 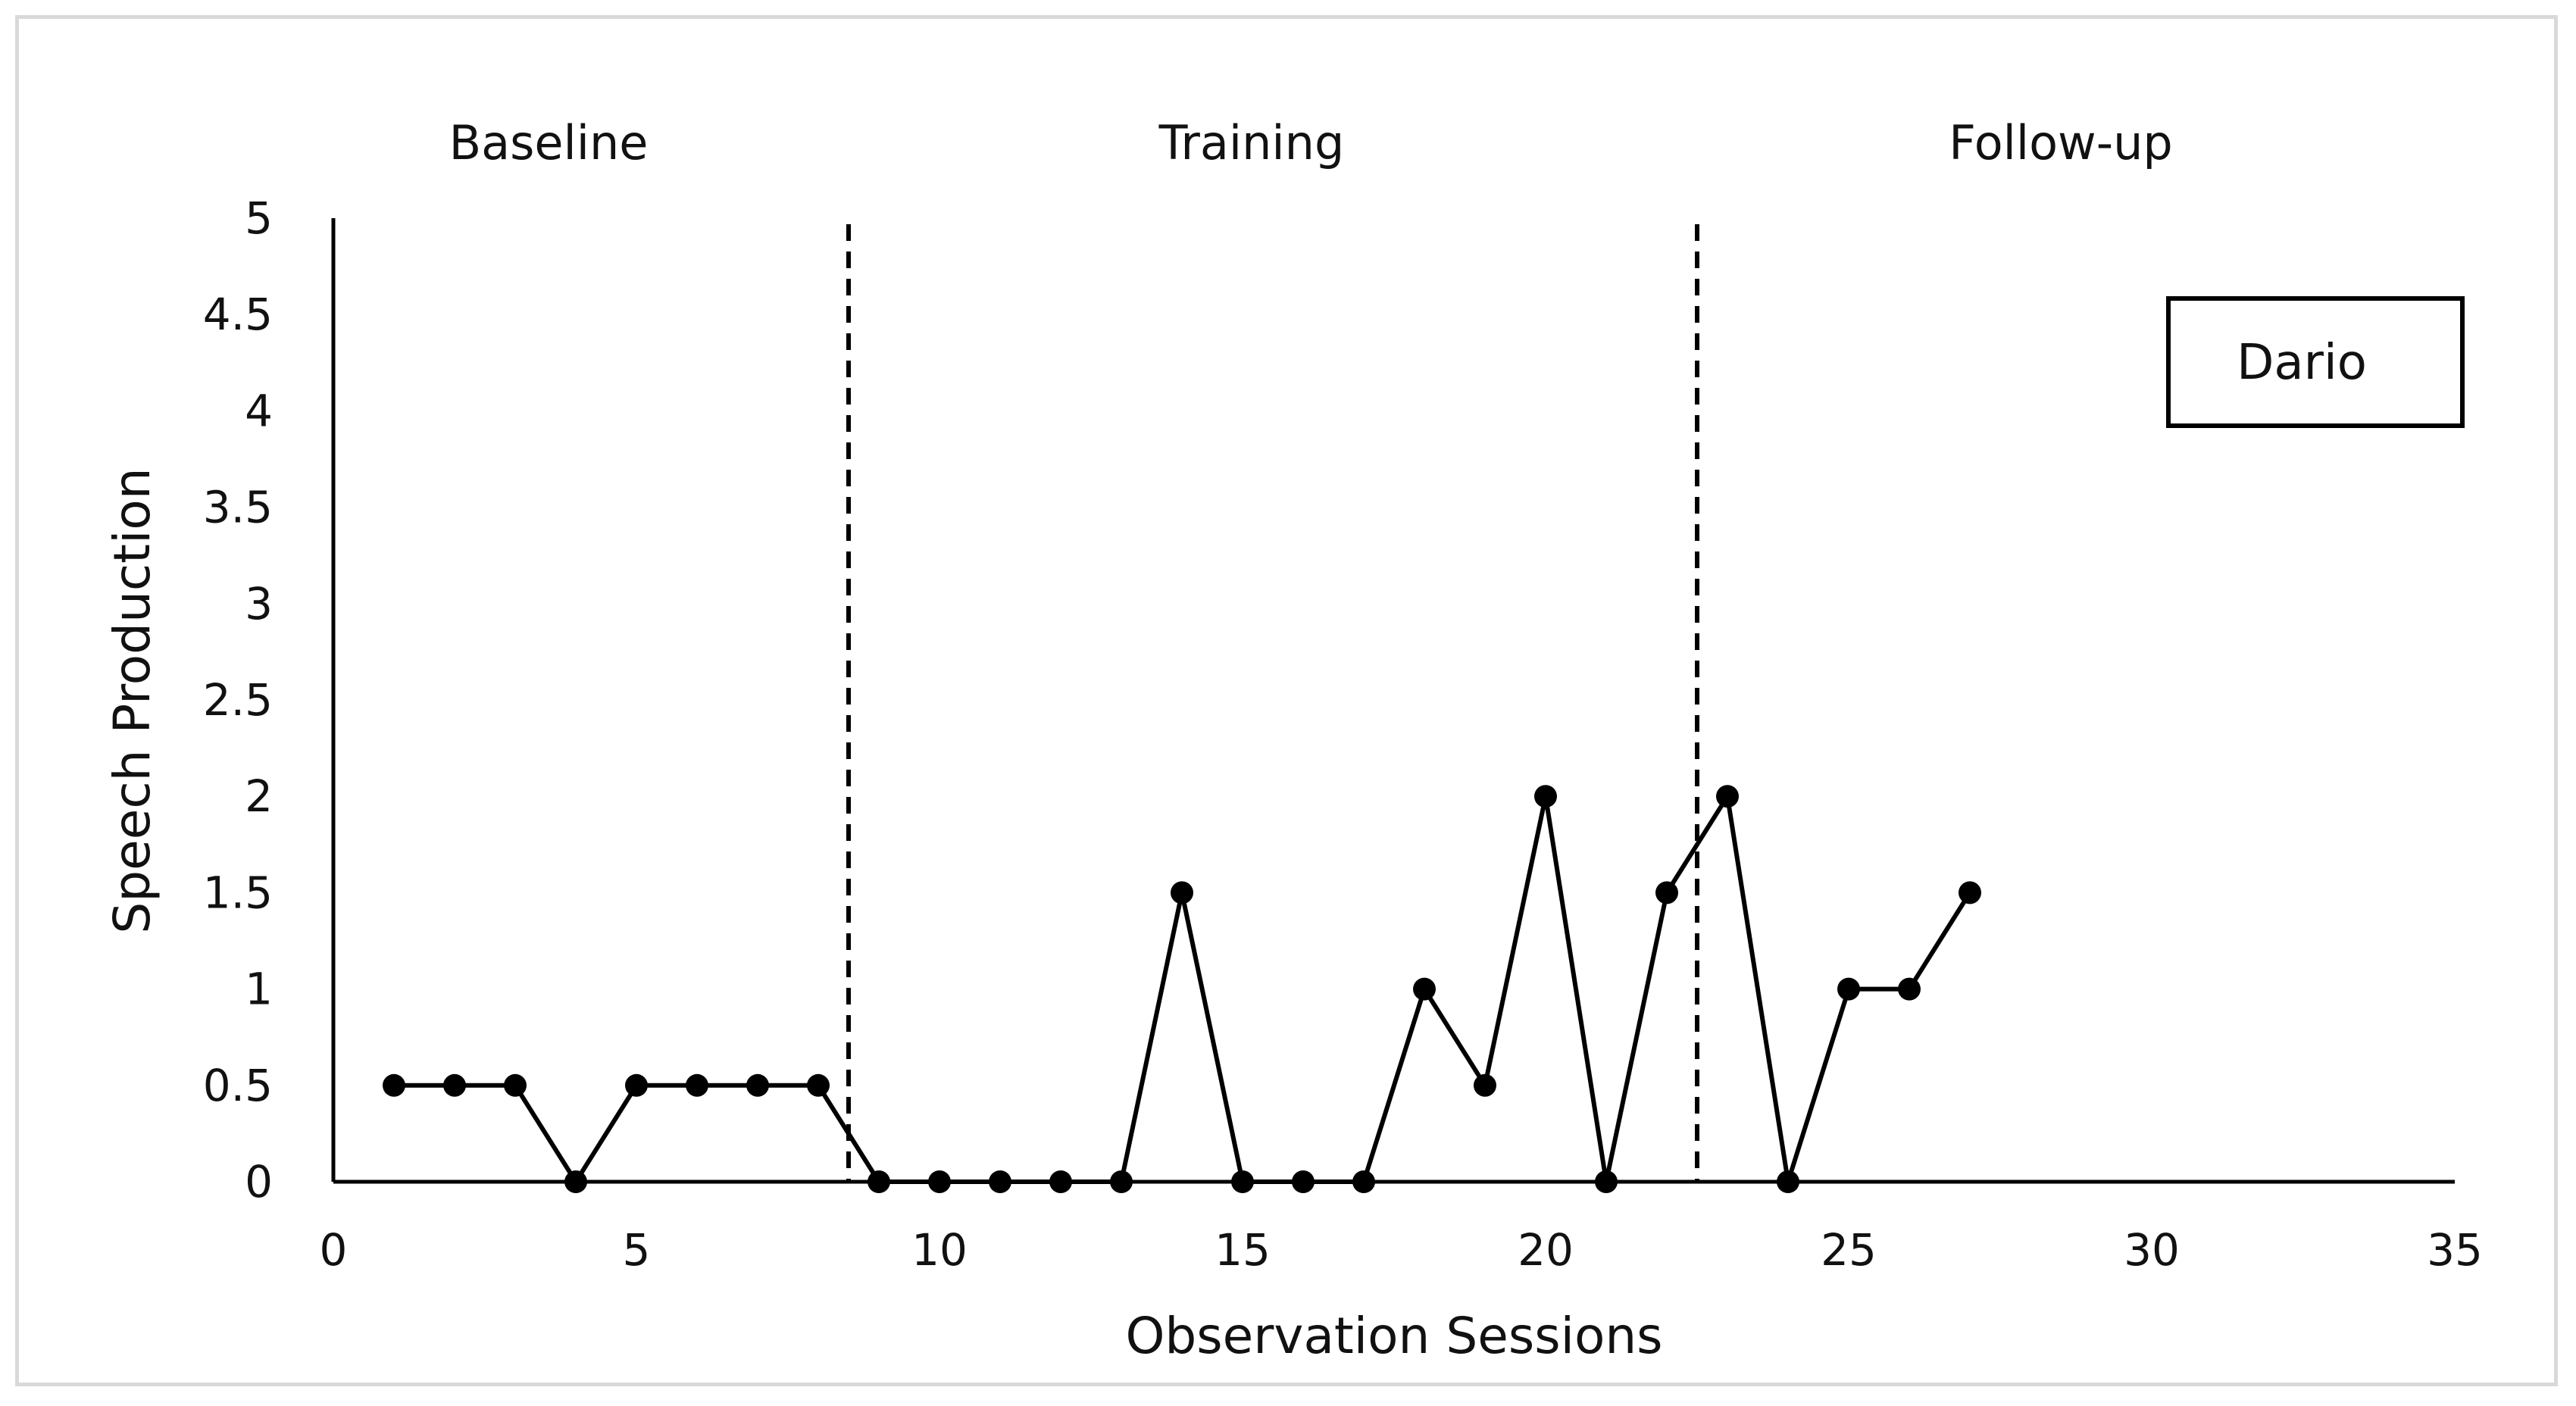 I want to click on legend-label: Dario, so click(x=2302, y=363).